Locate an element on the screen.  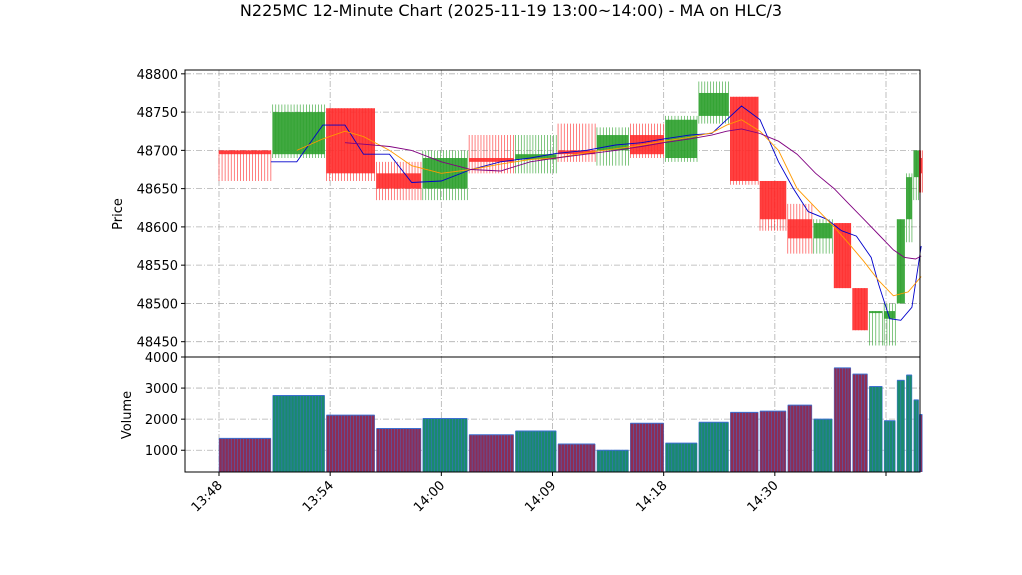
volume-tick-label: 2000 is located at coordinates (161, 420).